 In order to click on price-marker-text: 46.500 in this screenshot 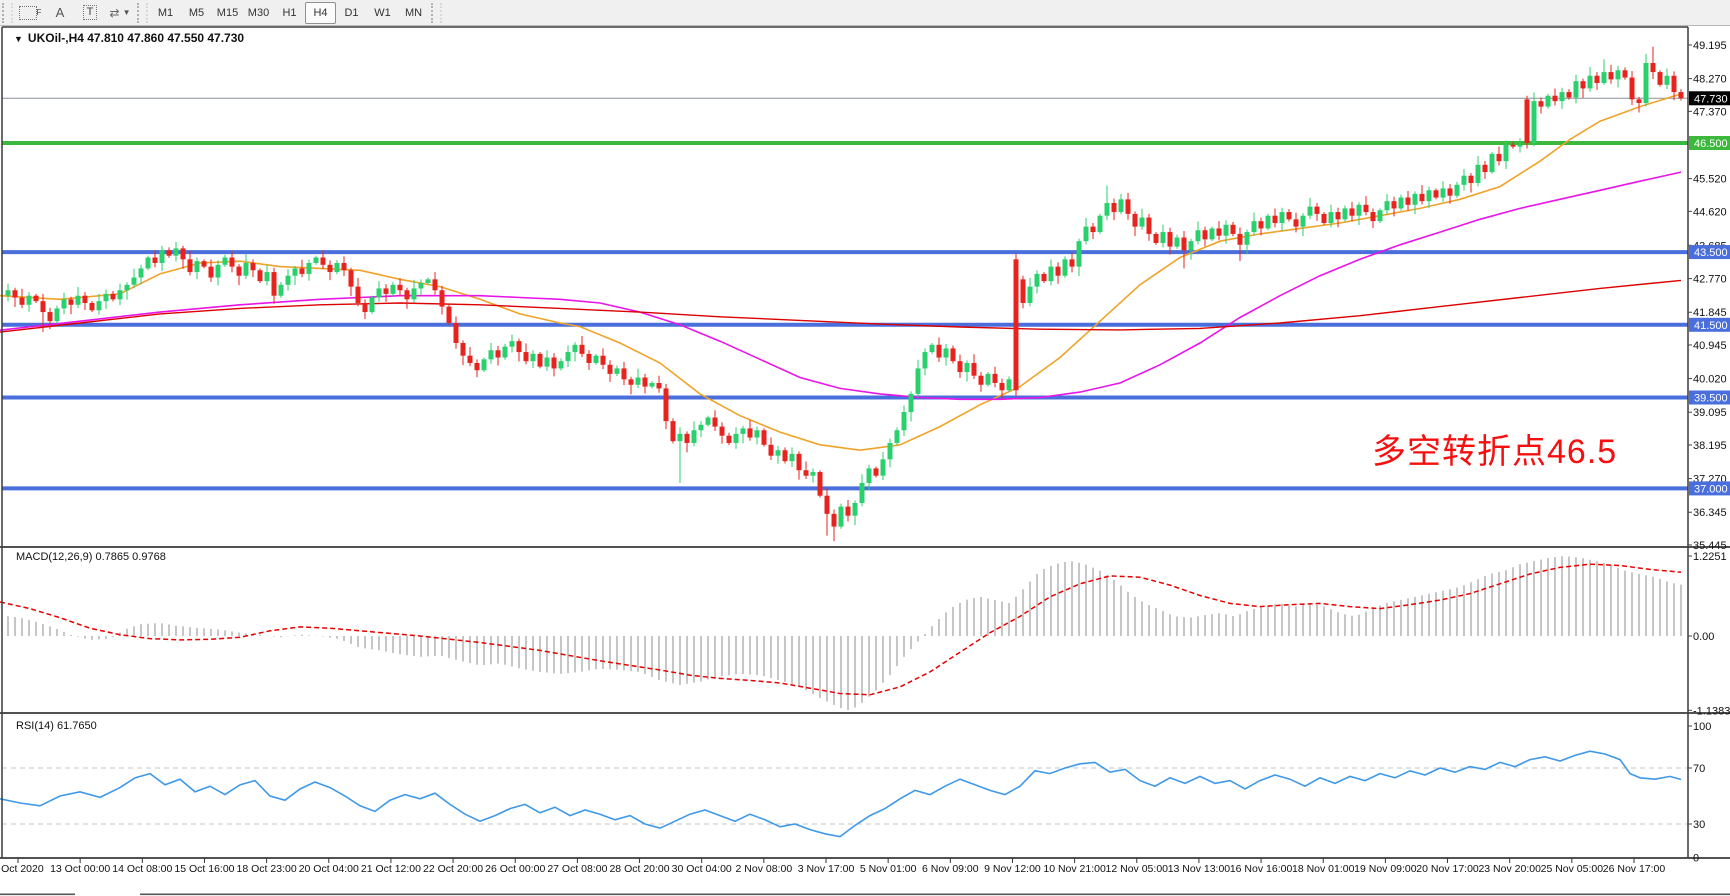, I will do `click(1711, 144)`.